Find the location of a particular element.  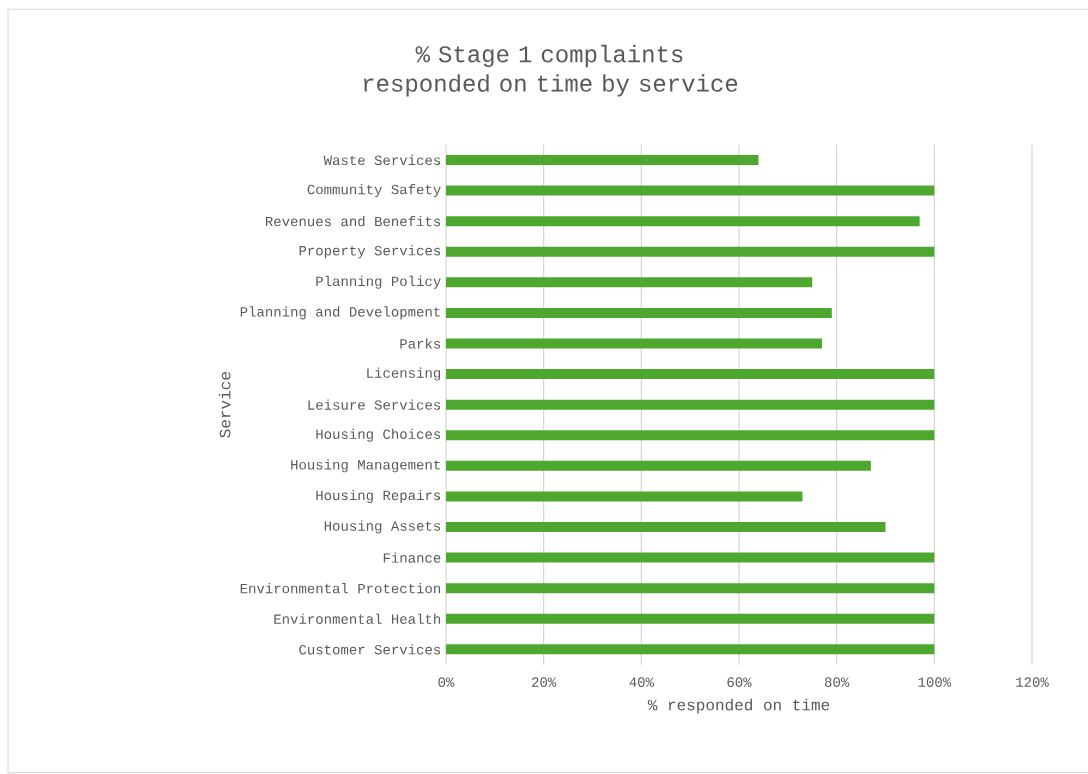

y-tick-label: Environmental Protection is located at coordinates (340, 588).